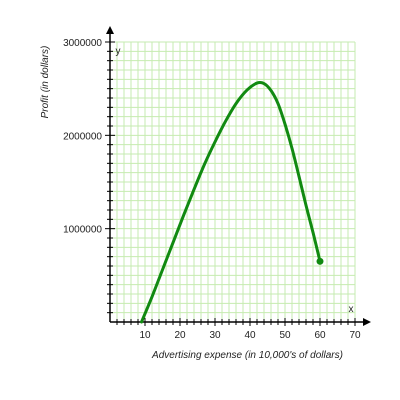 The height and width of the screenshot is (400, 400). I want to click on y-axis-arrow, so click(110, 30).